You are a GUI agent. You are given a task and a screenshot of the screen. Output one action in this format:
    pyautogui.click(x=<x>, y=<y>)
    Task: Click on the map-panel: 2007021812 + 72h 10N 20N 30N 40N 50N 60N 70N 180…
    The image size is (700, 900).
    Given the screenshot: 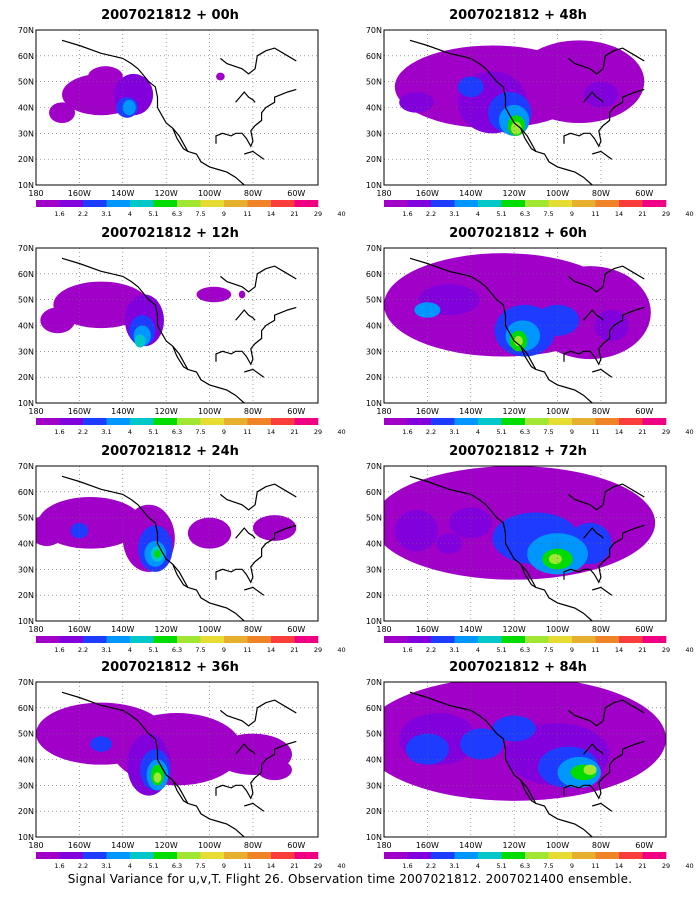 What is the action you would take?
    pyautogui.click(x=530, y=554)
    